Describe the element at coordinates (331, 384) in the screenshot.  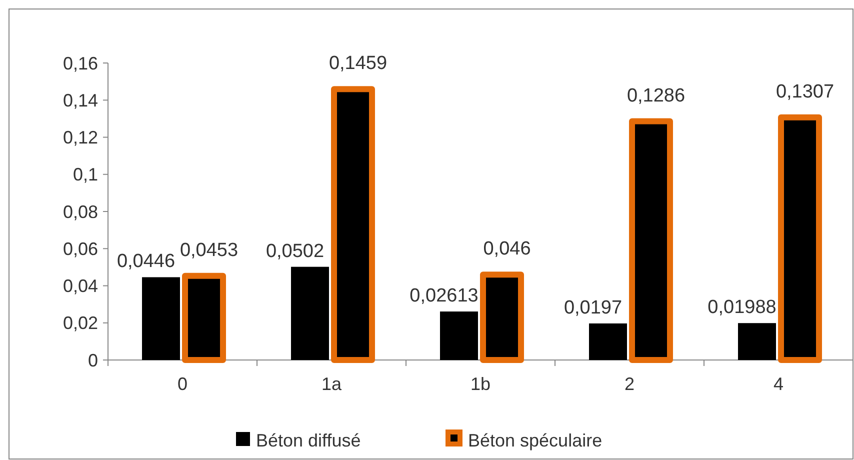
I see `x-tick-label: 1a` at that location.